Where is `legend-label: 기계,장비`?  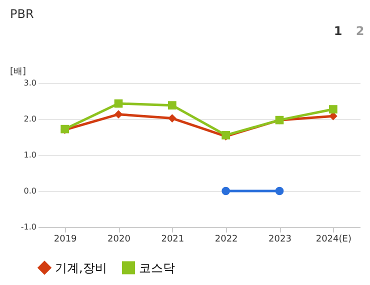
legend-label: 기계,장비 is located at coordinates (81, 267).